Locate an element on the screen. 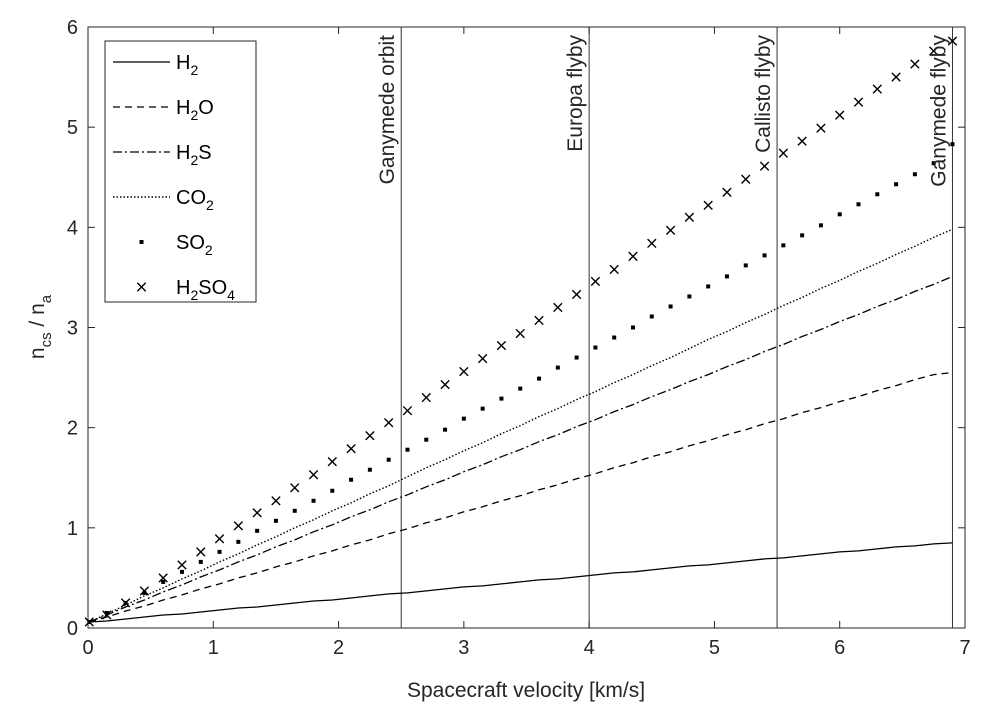 This screenshot has width=986, height=707. x-tick-label: 2 is located at coordinates (338, 648).